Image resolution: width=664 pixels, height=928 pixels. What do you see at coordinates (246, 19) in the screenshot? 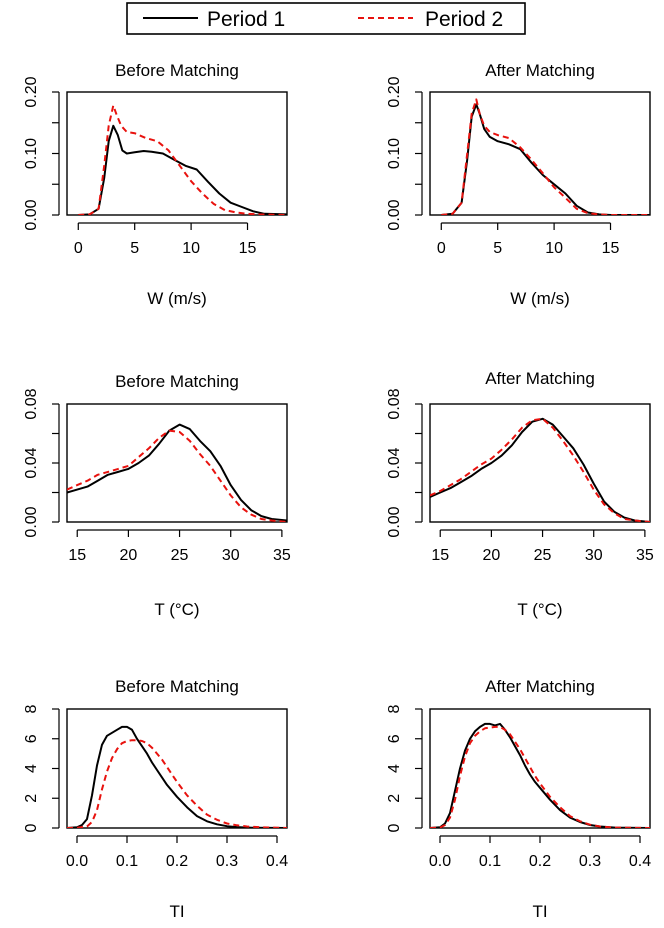
I see `legend-label-period-1: Period 1` at bounding box center [246, 19].